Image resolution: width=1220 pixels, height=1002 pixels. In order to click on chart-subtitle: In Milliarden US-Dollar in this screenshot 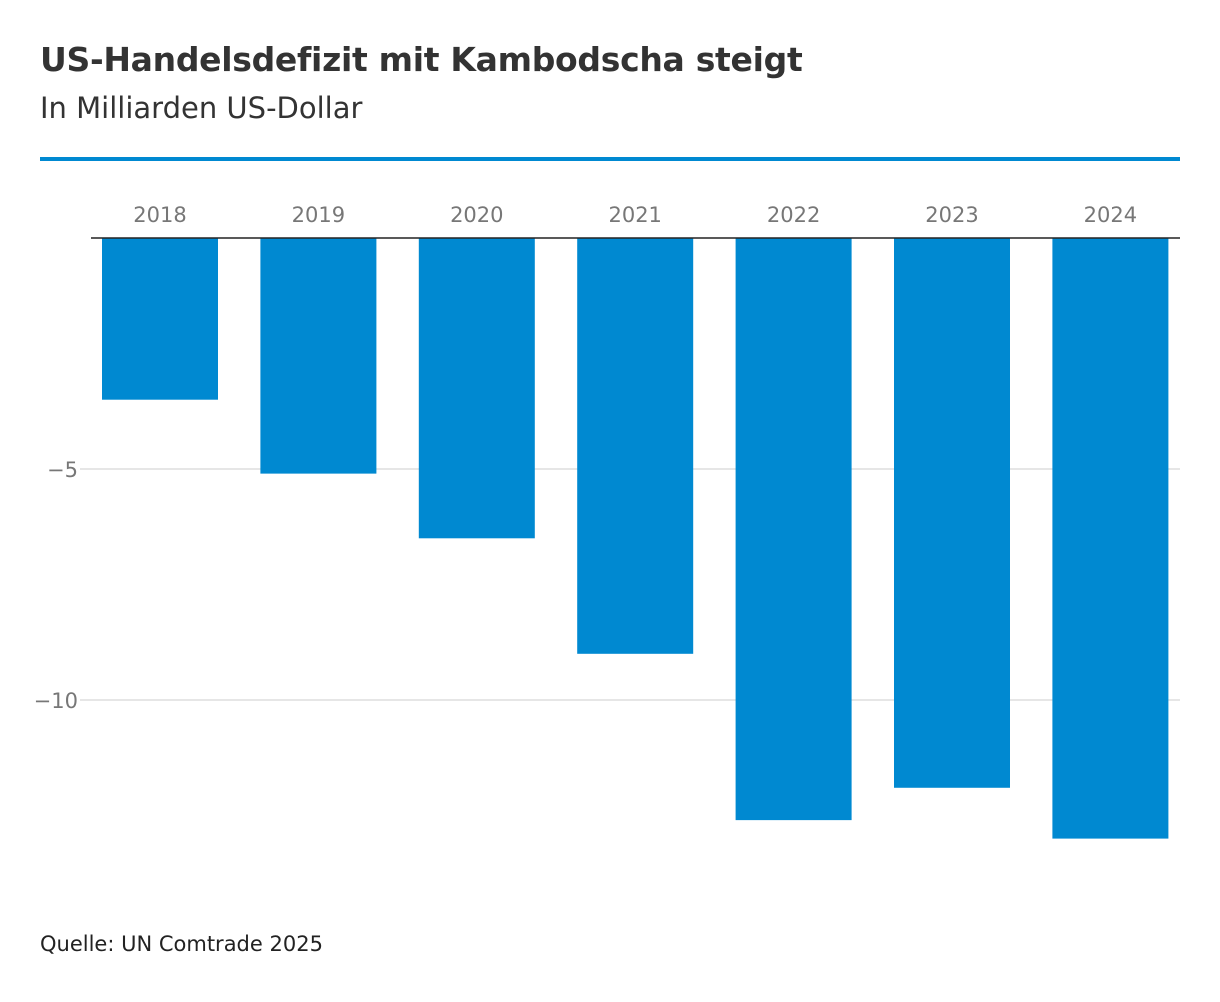, I will do `click(201, 108)`.